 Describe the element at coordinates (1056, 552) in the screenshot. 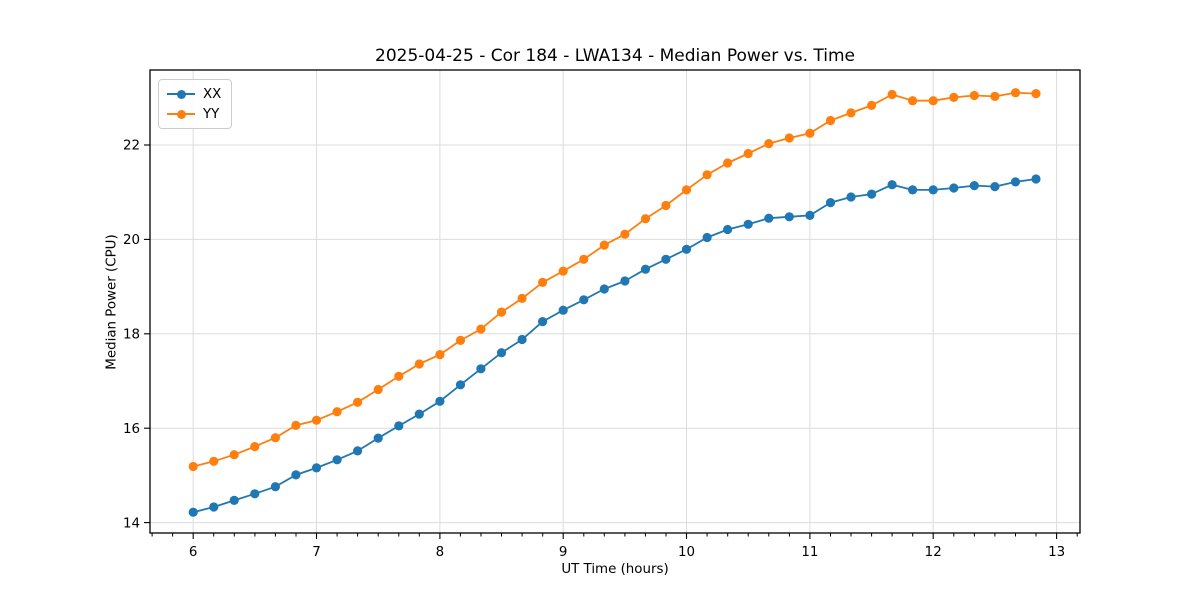

I see `x-tick-label: 13` at that location.